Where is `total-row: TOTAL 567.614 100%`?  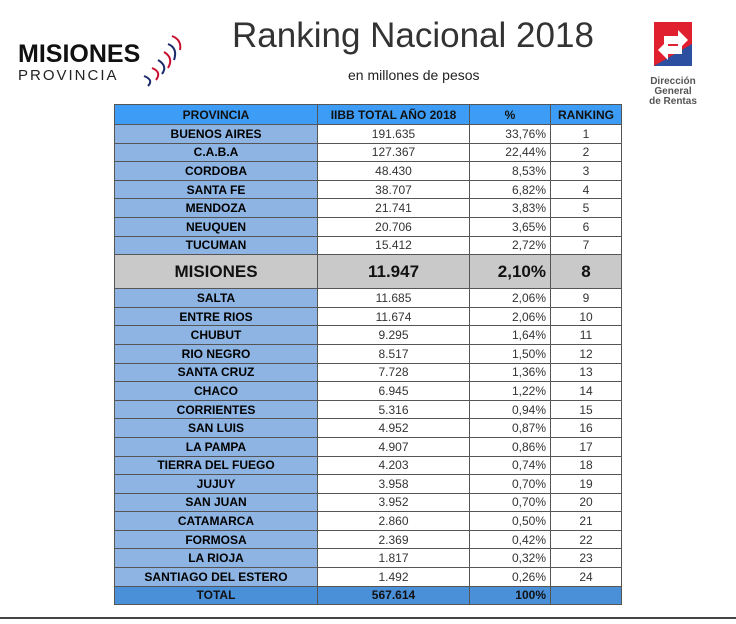 total-row: TOTAL 567.614 100% is located at coordinates (368, 595).